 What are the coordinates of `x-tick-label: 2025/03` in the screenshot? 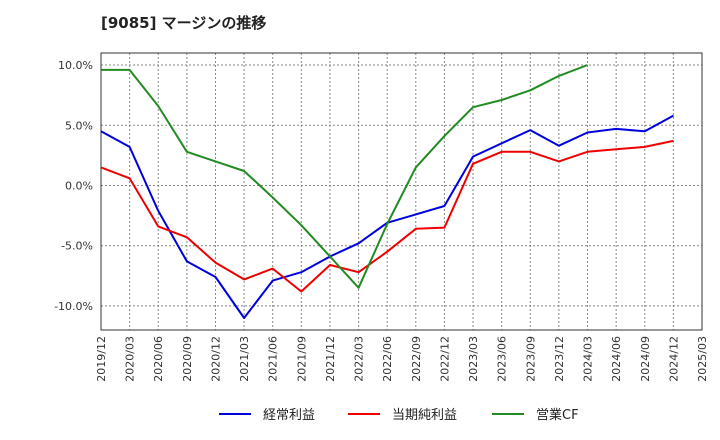 It's located at (702, 359).